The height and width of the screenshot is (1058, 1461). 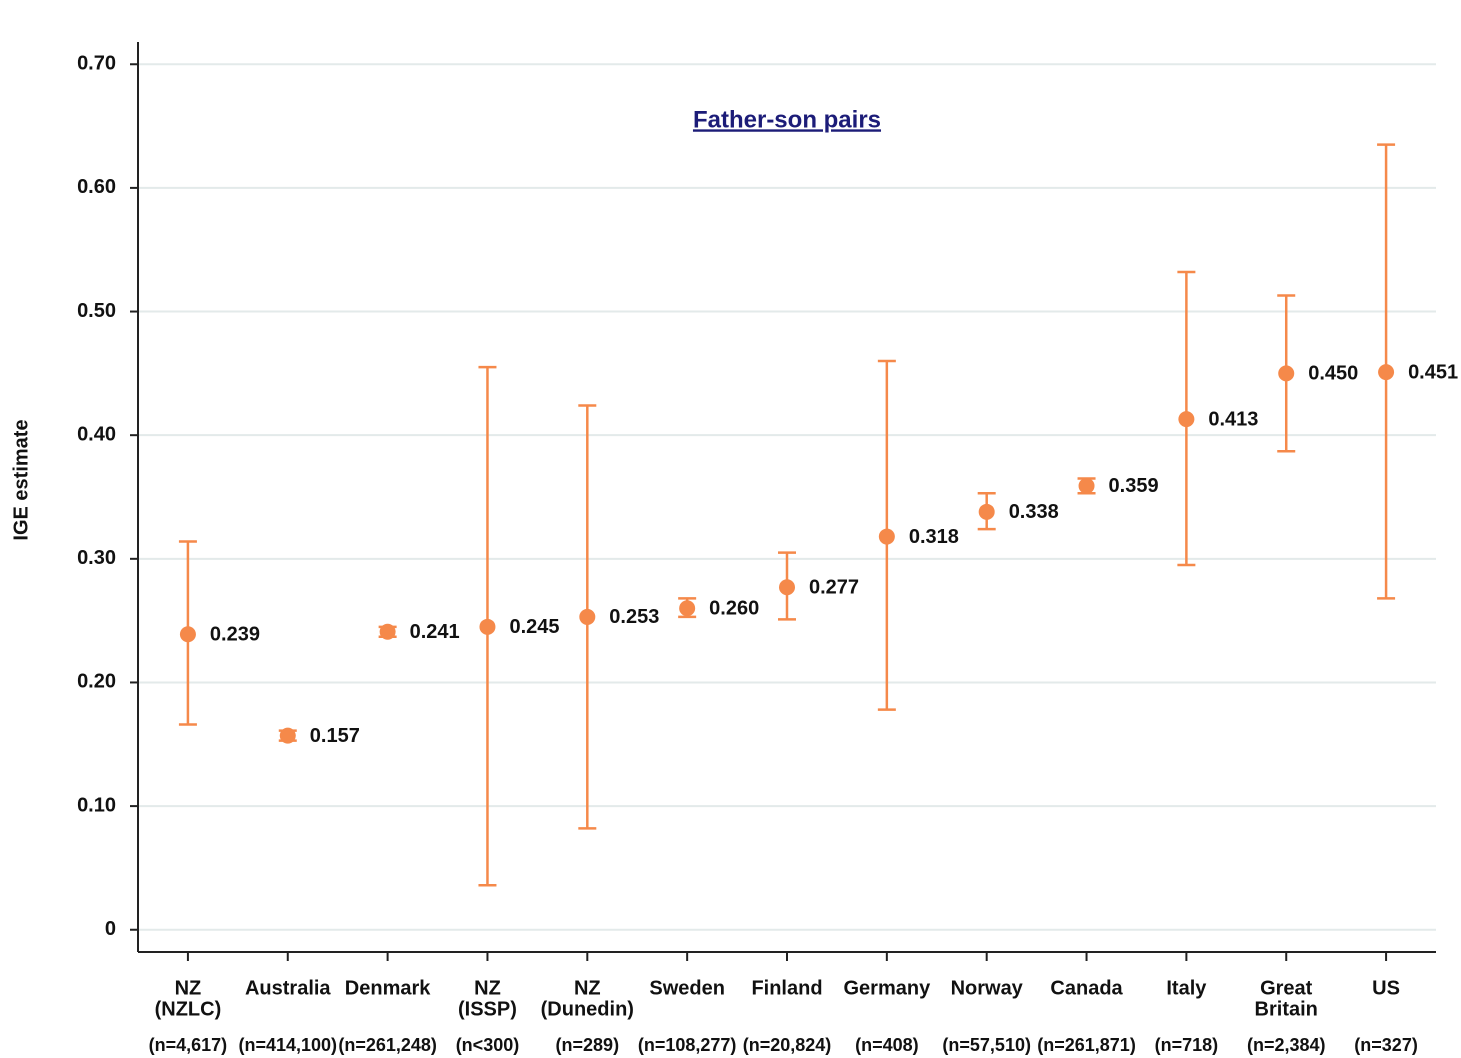 What do you see at coordinates (934, 537) in the screenshot?
I see `value-label: 0.318` at bounding box center [934, 537].